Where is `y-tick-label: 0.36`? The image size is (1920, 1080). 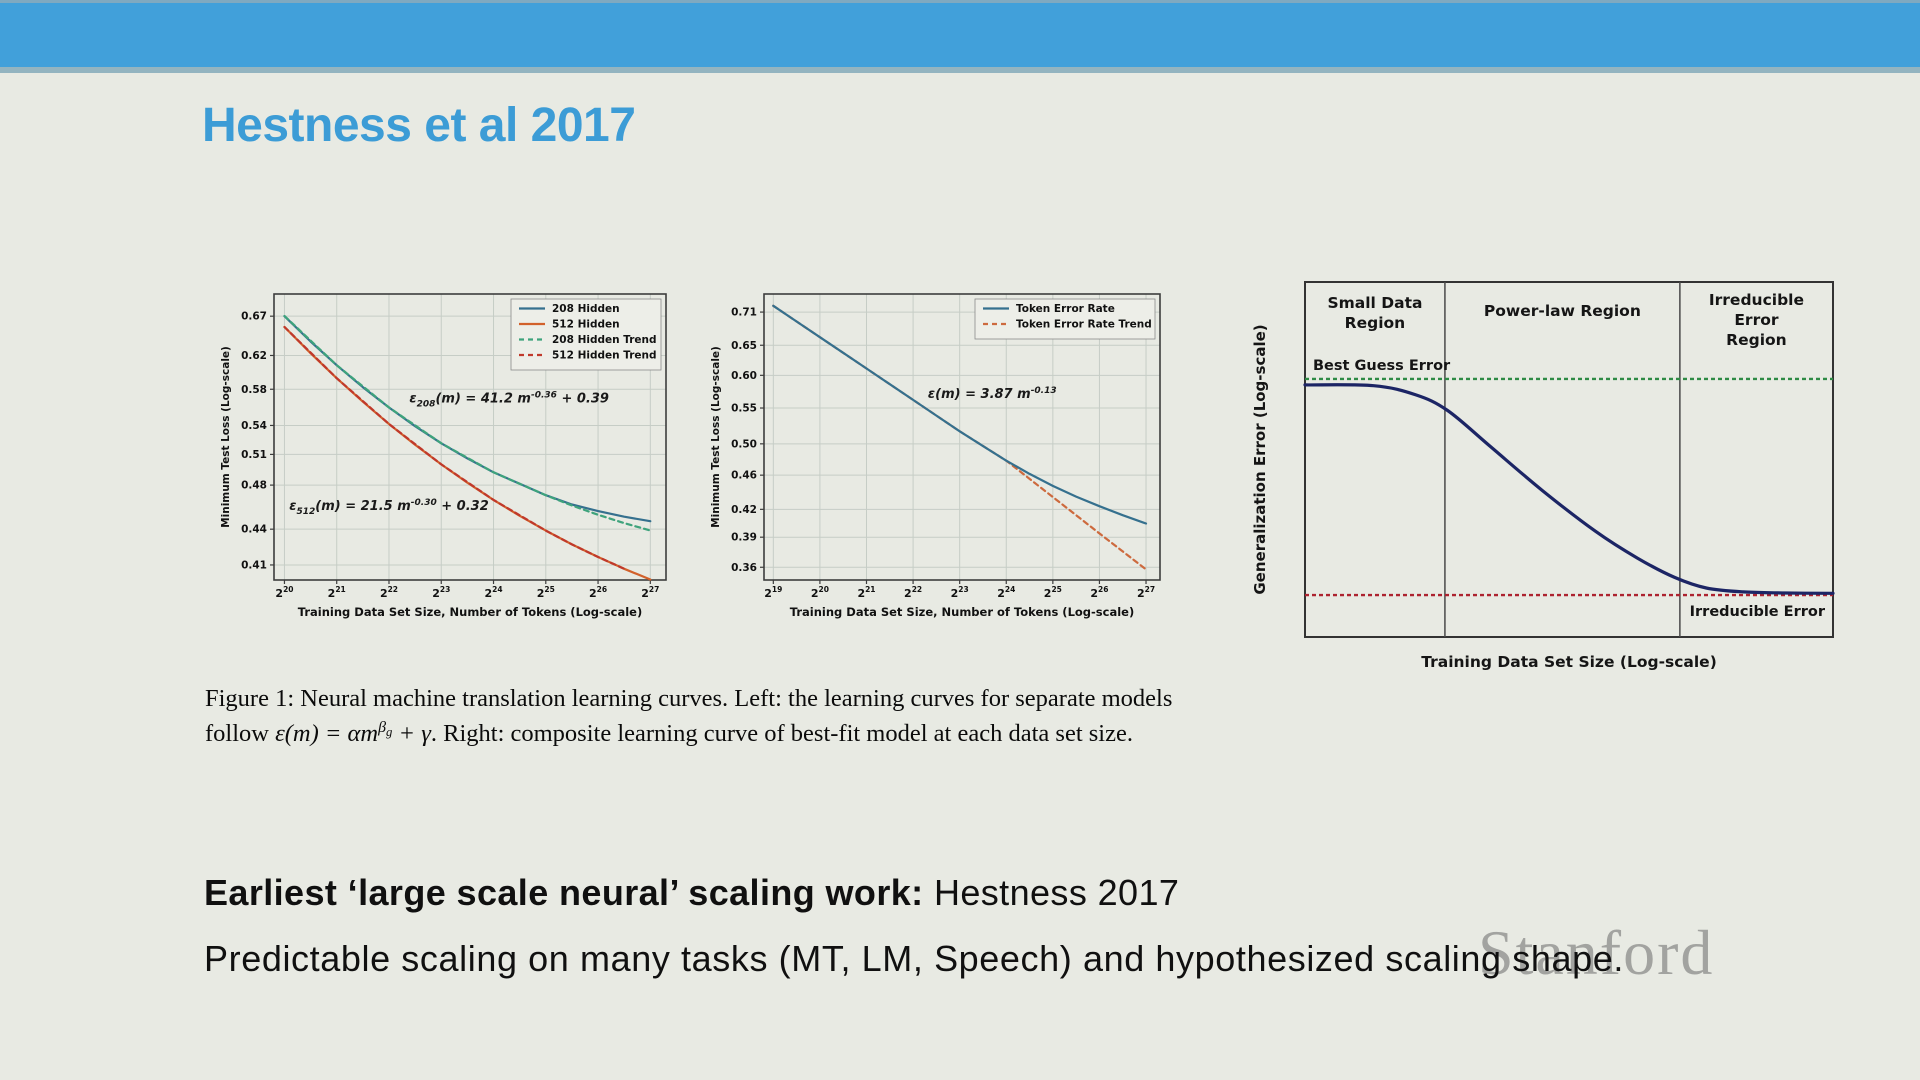 y-tick-label: 0.36 is located at coordinates (744, 568).